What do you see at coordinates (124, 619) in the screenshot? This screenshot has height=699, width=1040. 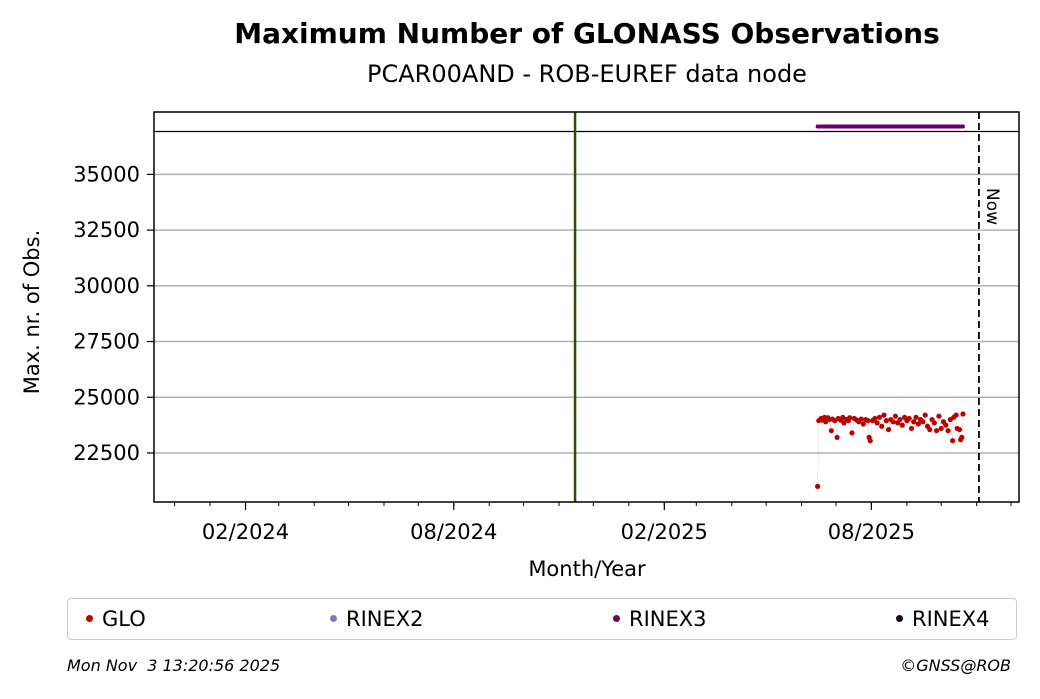 I see `legend-label-glo: GLO` at bounding box center [124, 619].